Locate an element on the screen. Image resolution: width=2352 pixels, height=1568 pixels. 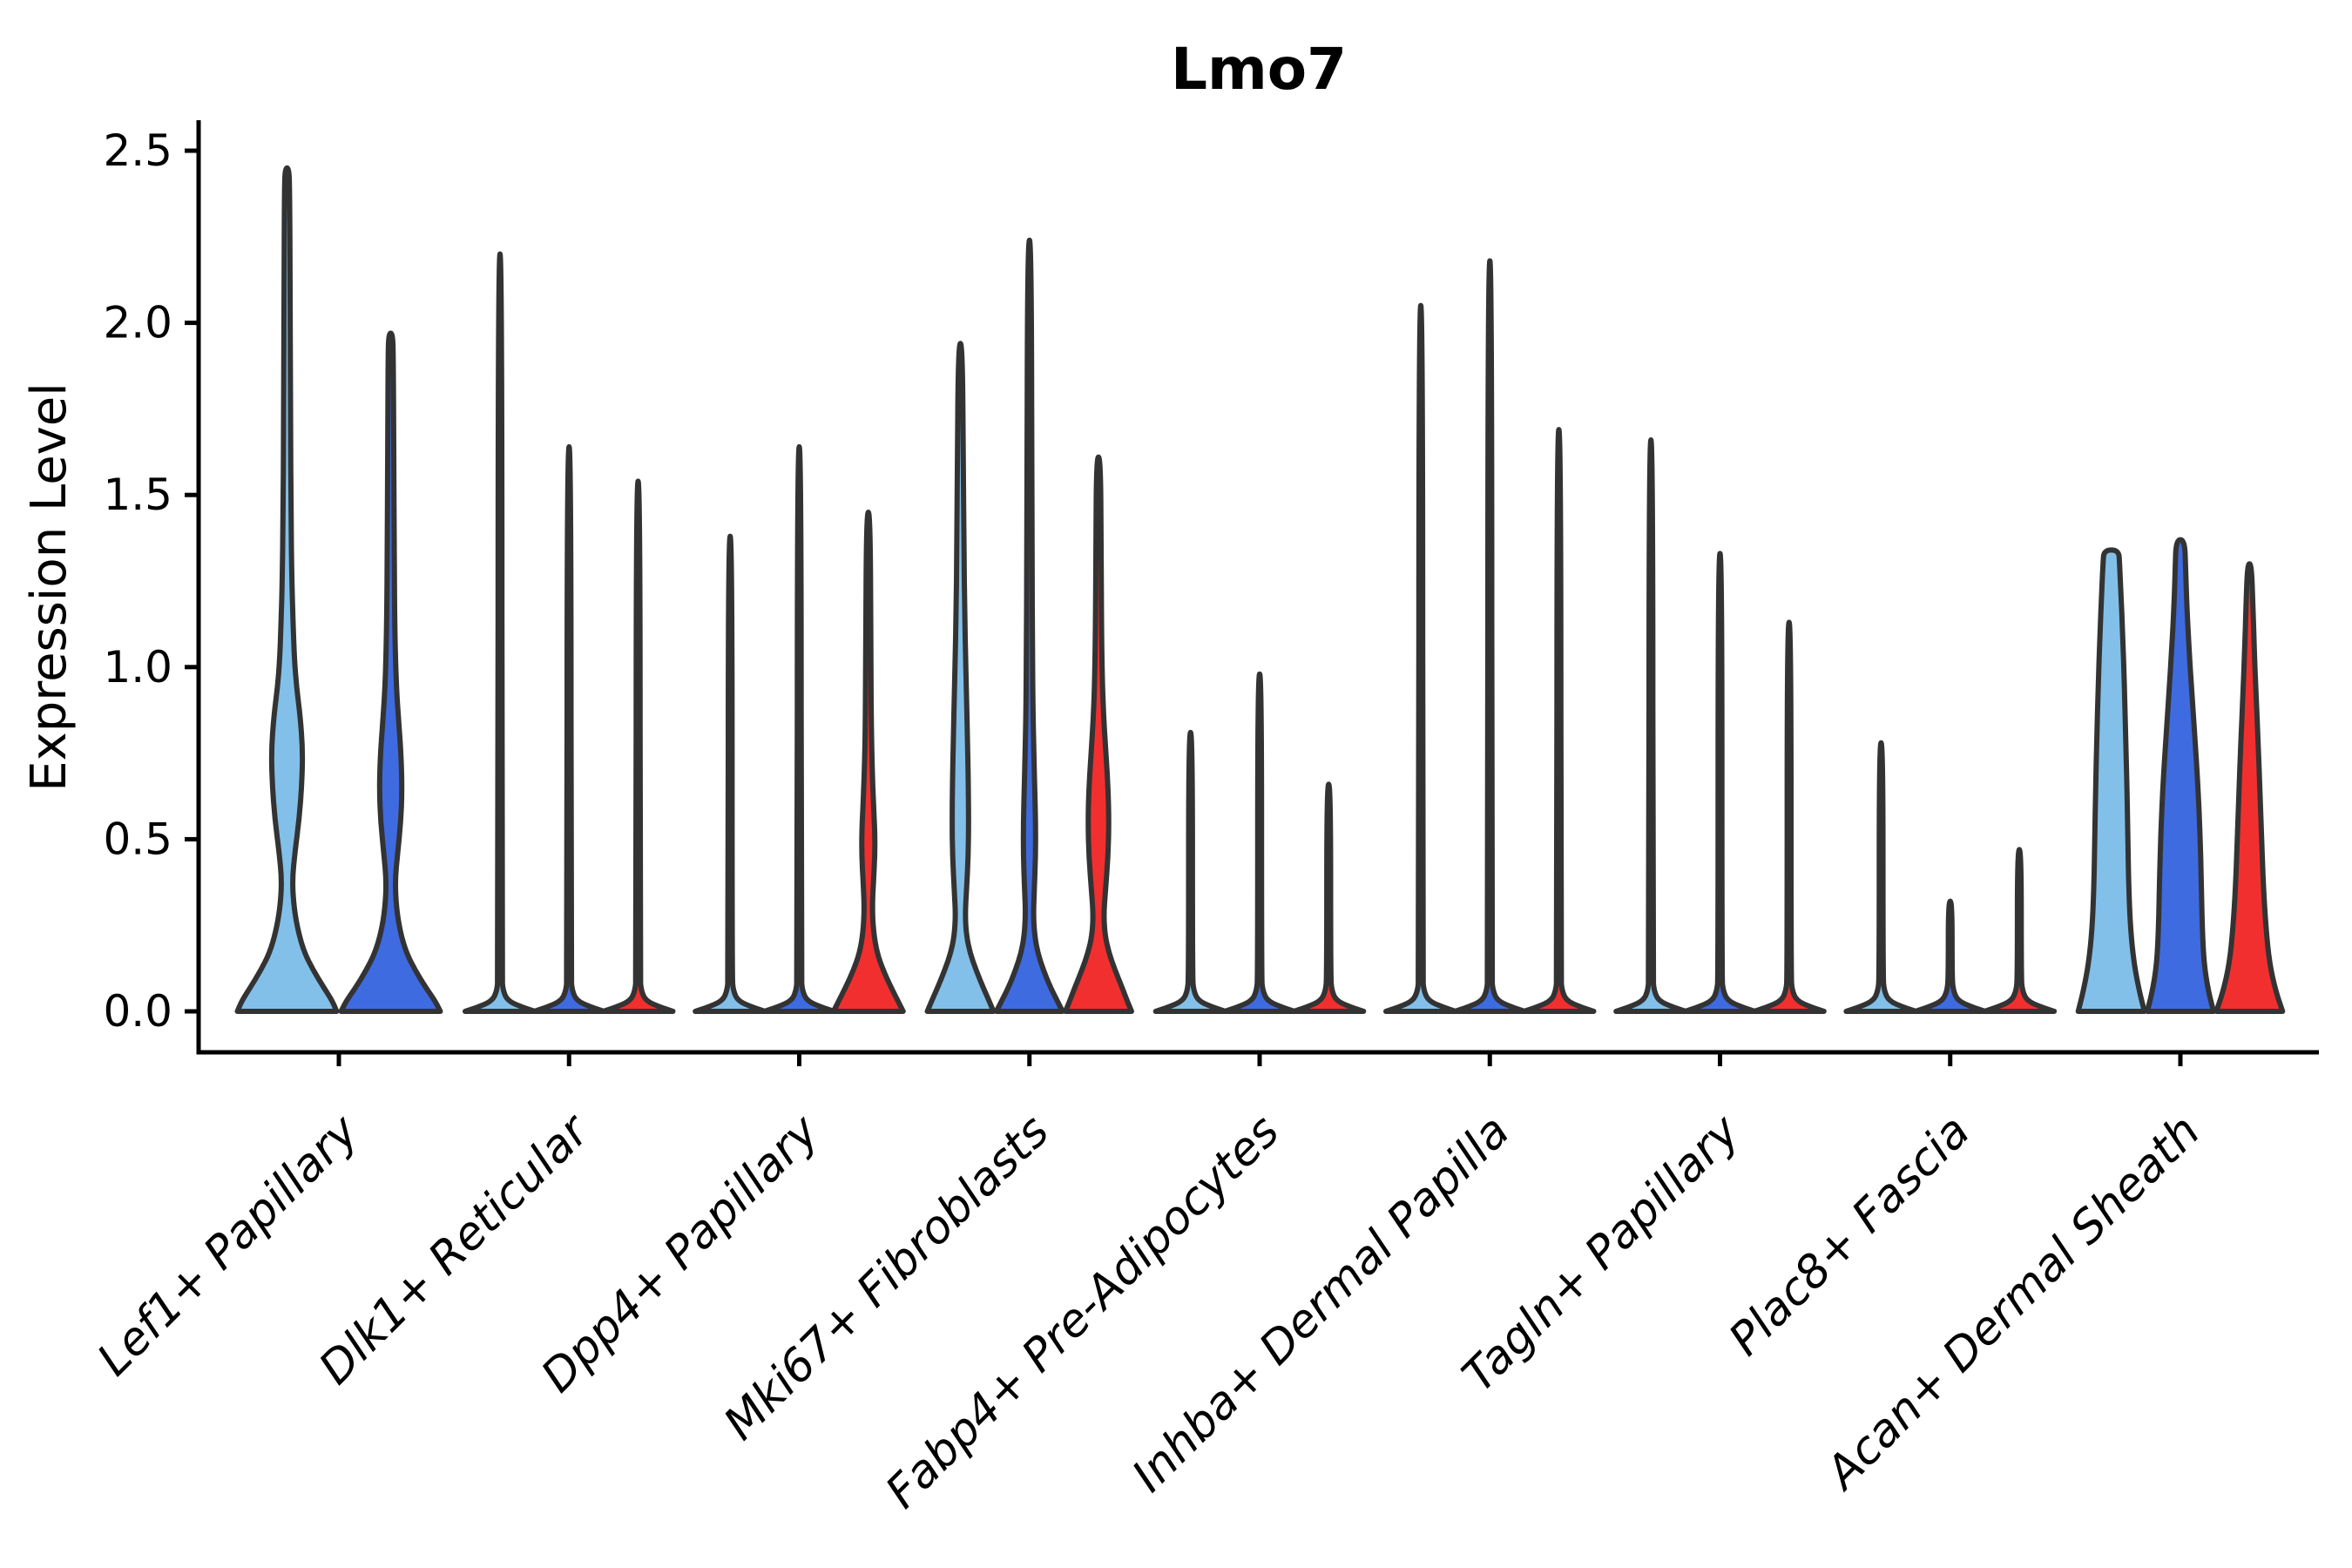
y-tick-label: 2.5 is located at coordinates (137, 150).